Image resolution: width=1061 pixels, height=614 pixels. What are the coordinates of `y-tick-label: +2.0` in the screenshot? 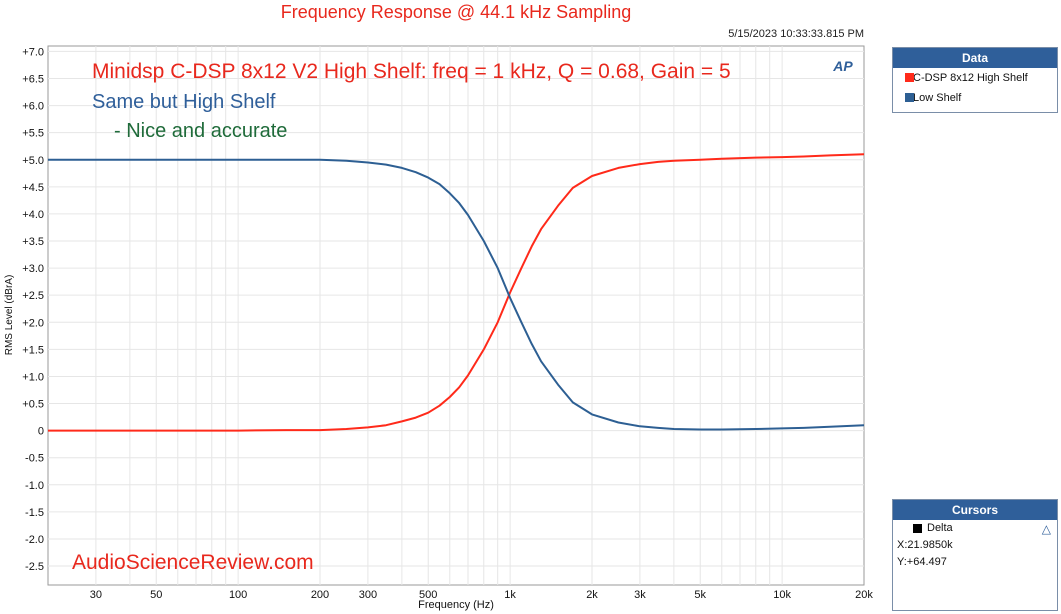 It's located at (33, 323).